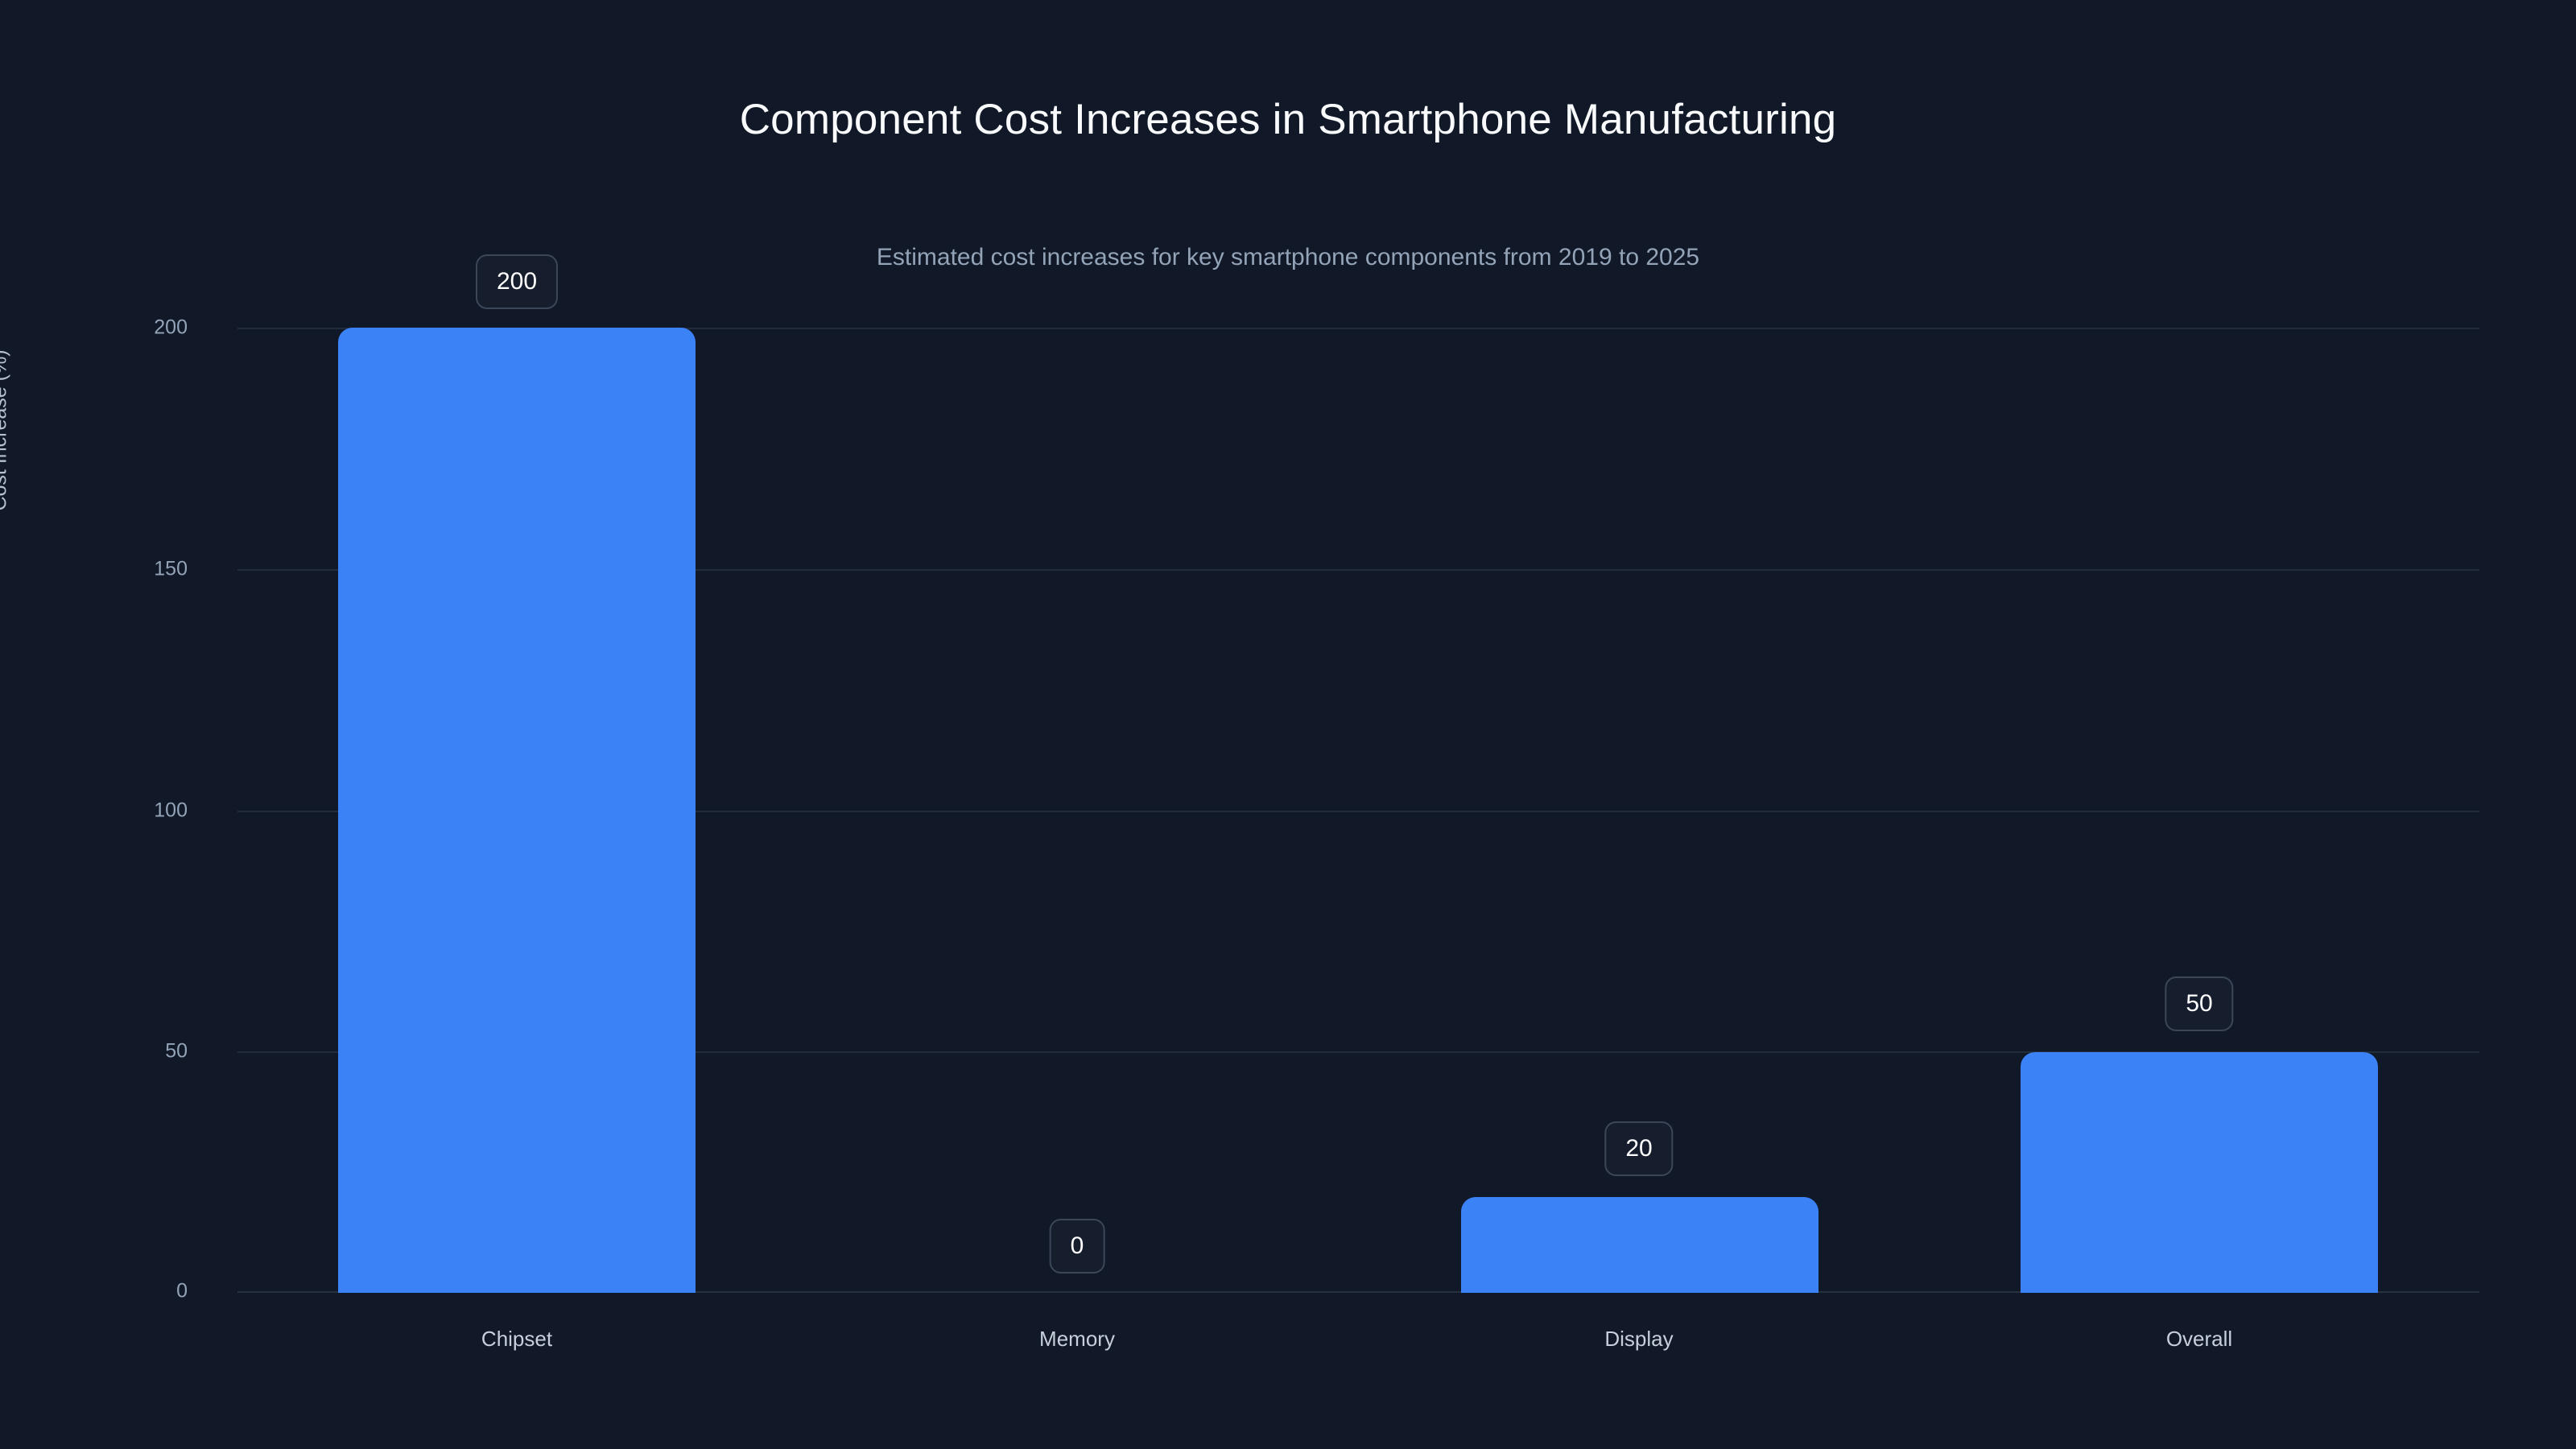 The height and width of the screenshot is (1449, 2576). What do you see at coordinates (1077, 1339) in the screenshot?
I see `x-tick-label-memory: Memory` at bounding box center [1077, 1339].